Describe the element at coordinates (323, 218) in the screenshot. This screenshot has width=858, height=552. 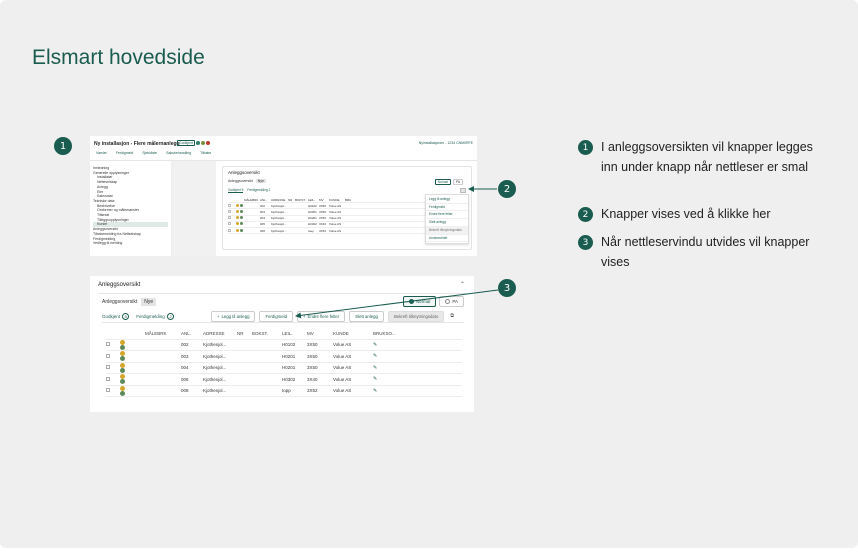
I see `table-cell: 3X50` at that location.